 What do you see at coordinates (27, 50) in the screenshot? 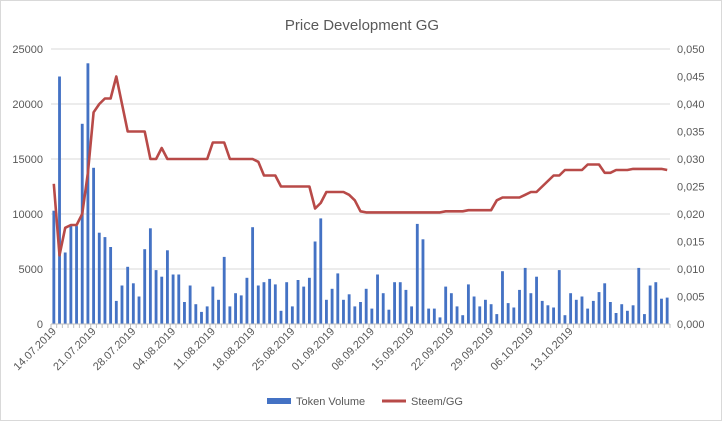
I see `y-tick-label: 25000` at bounding box center [27, 50].